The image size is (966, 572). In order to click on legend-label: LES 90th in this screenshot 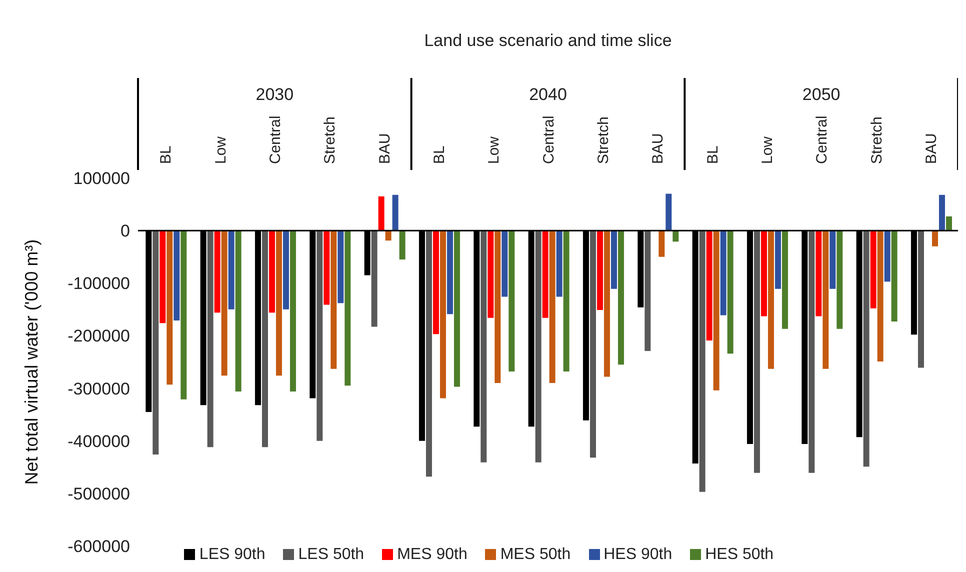, I will do `click(232, 554)`.